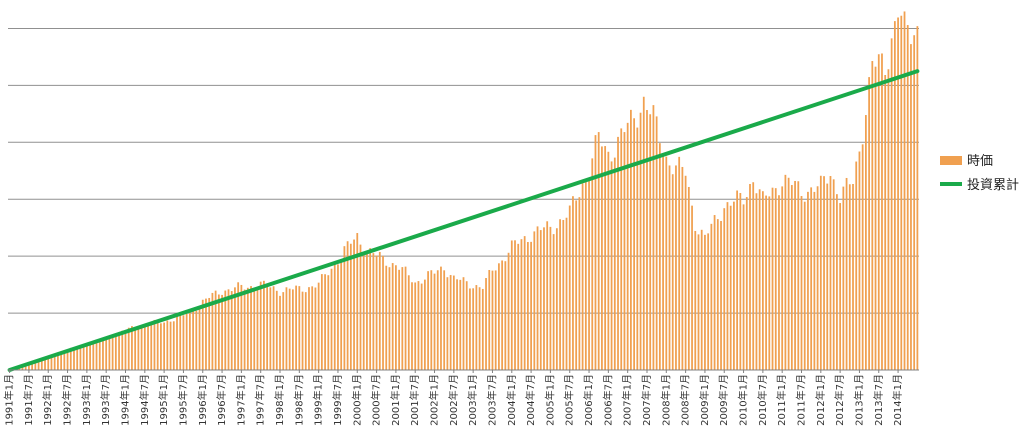 The height and width of the screenshot is (445, 1024). What do you see at coordinates (240, 400) in the screenshot?
I see `x-tick-label: 1997年1月` at bounding box center [240, 400].